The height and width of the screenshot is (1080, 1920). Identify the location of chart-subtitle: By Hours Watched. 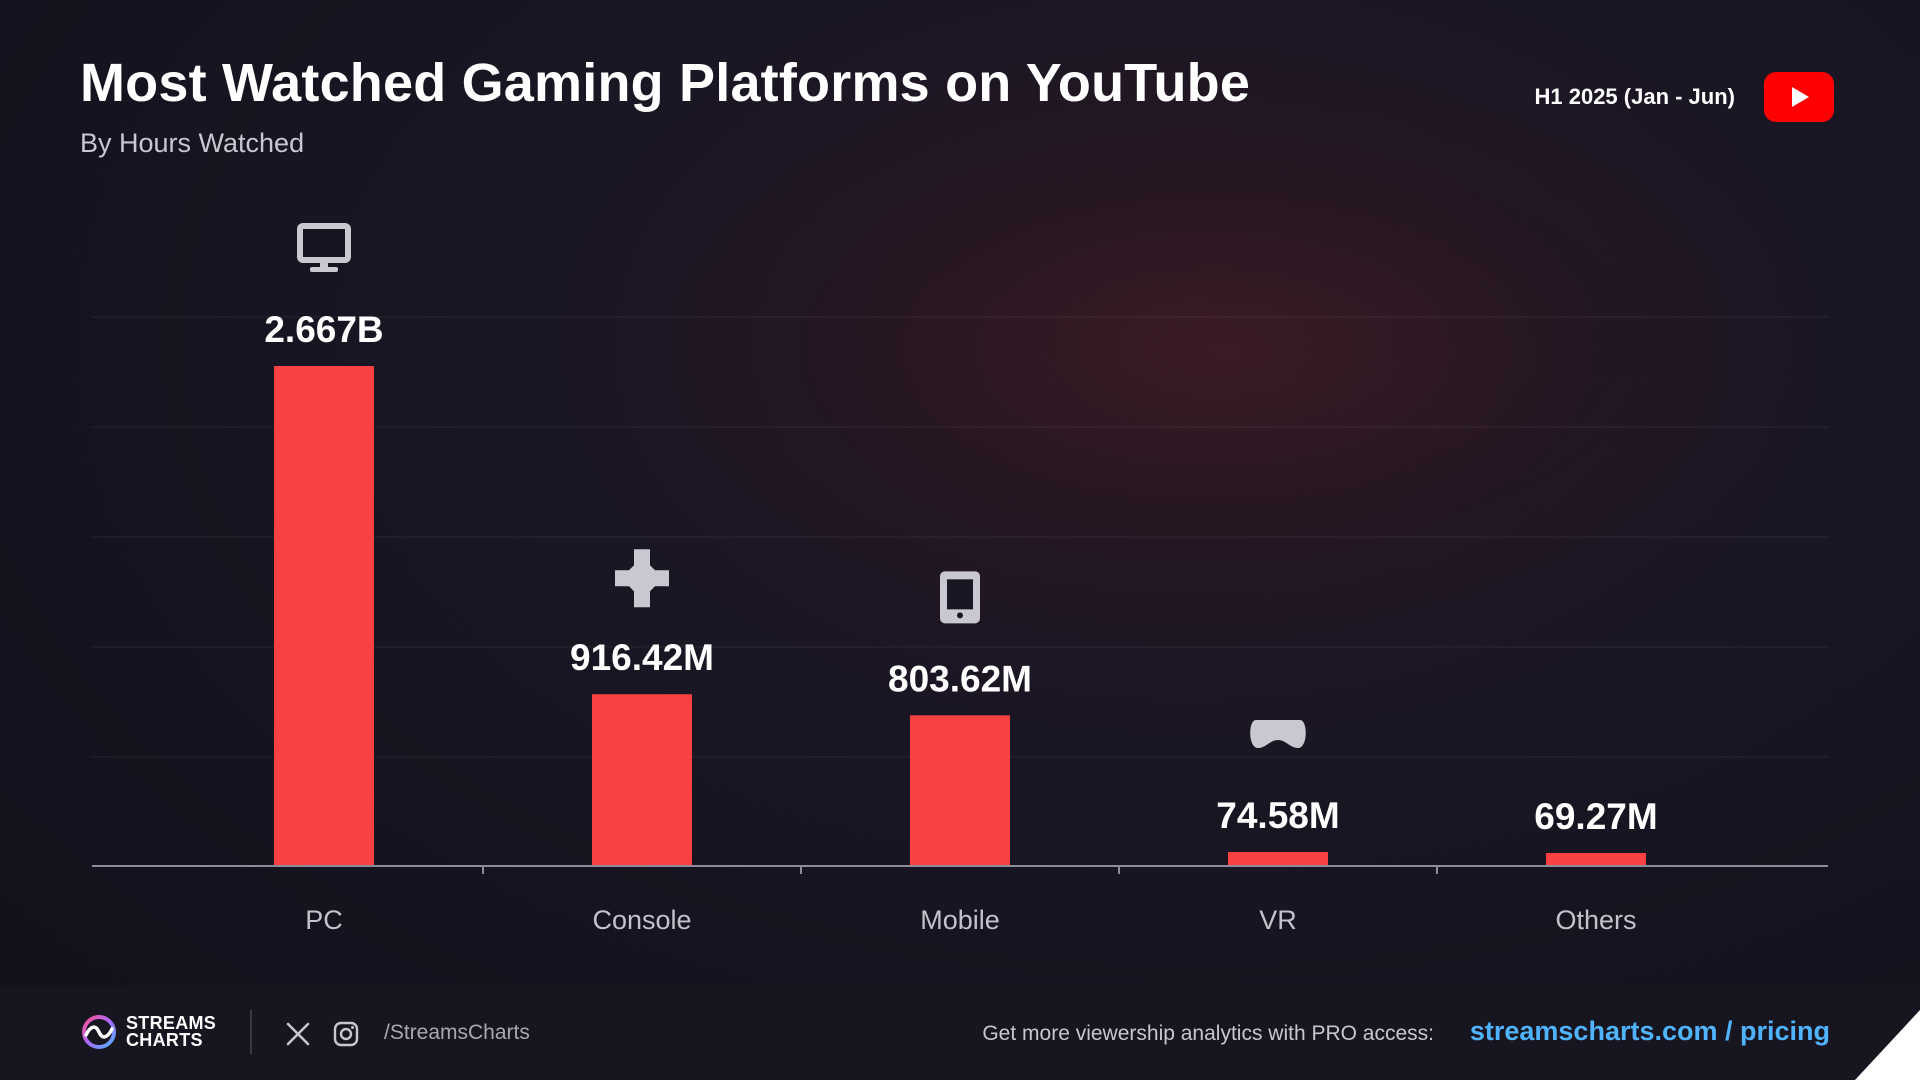
(192, 143).